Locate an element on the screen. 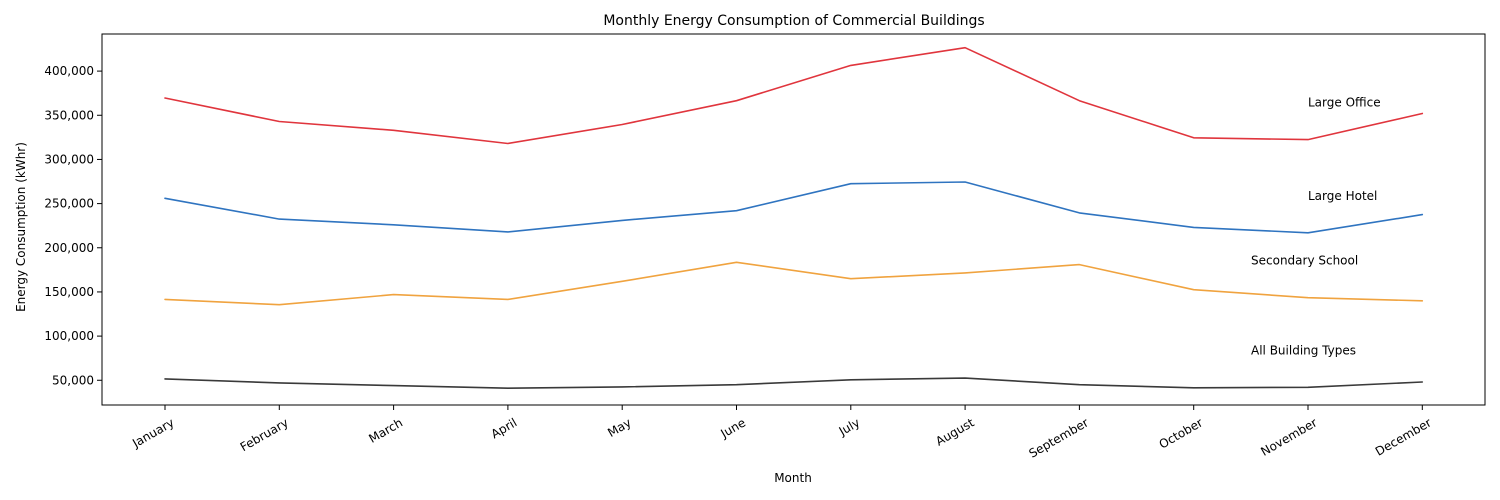 The height and width of the screenshot is (500, 1500). x-axis-label: Month is located at coordinates (793, 478).